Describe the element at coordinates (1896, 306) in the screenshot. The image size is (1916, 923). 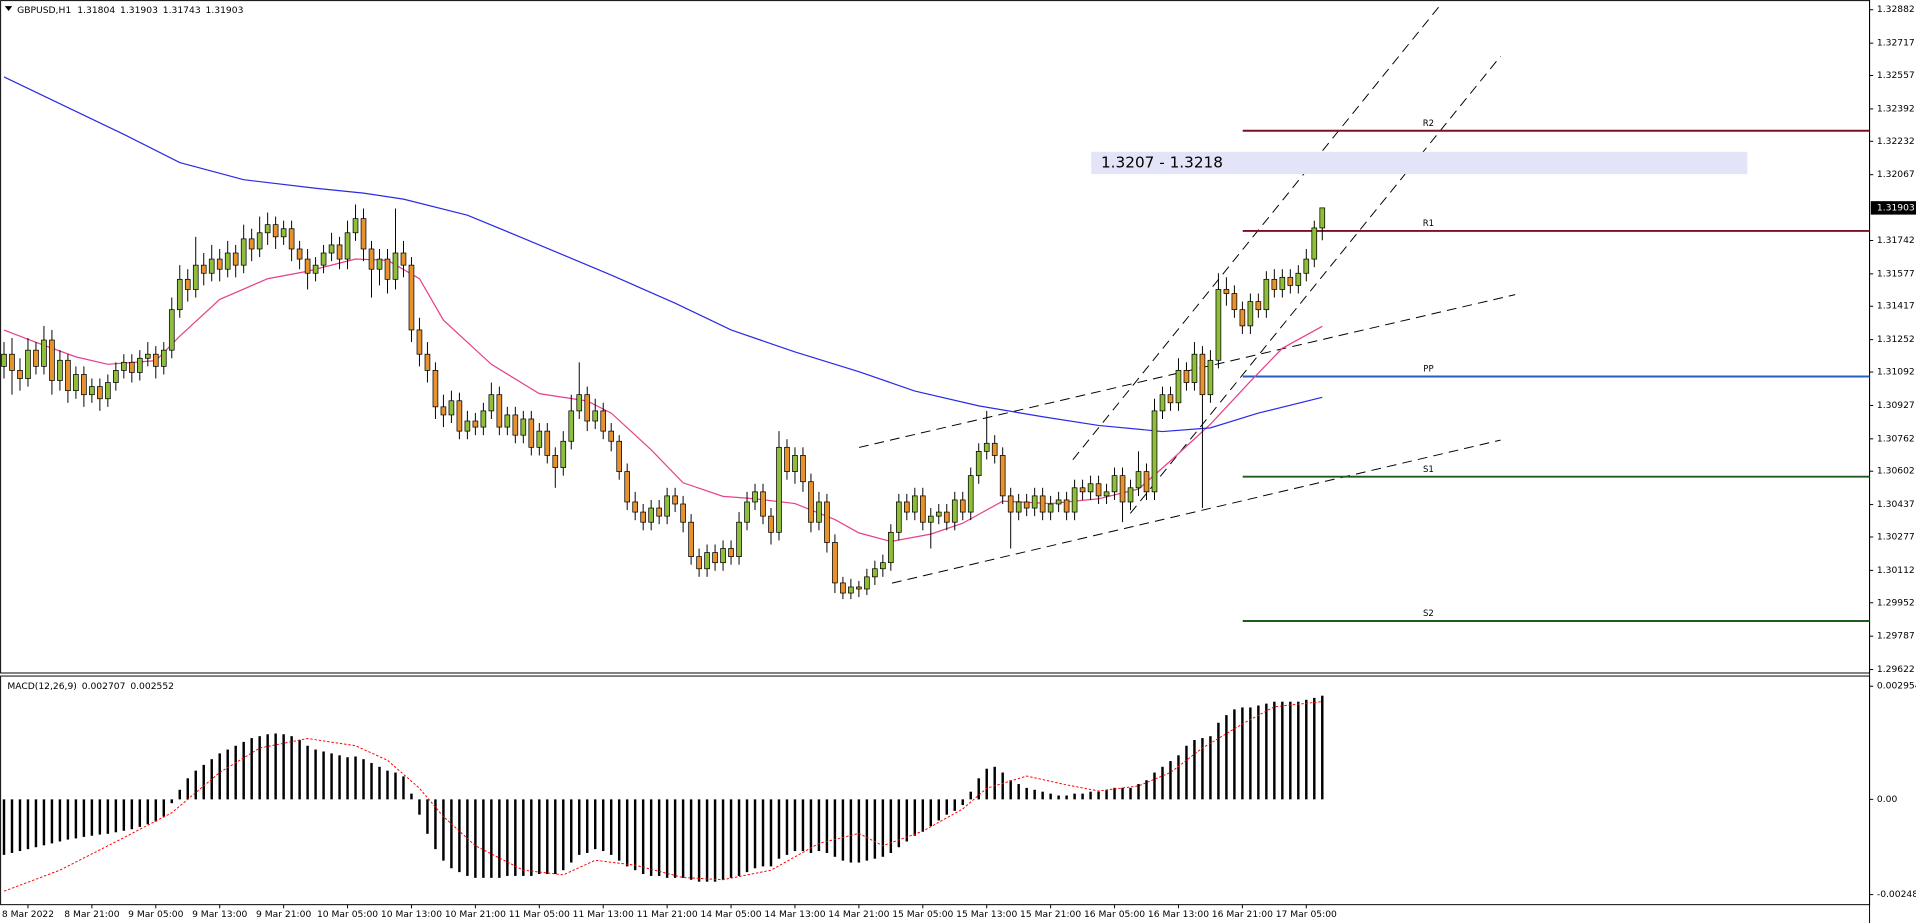
I see `y-tick-label: 1.31417` at that location.